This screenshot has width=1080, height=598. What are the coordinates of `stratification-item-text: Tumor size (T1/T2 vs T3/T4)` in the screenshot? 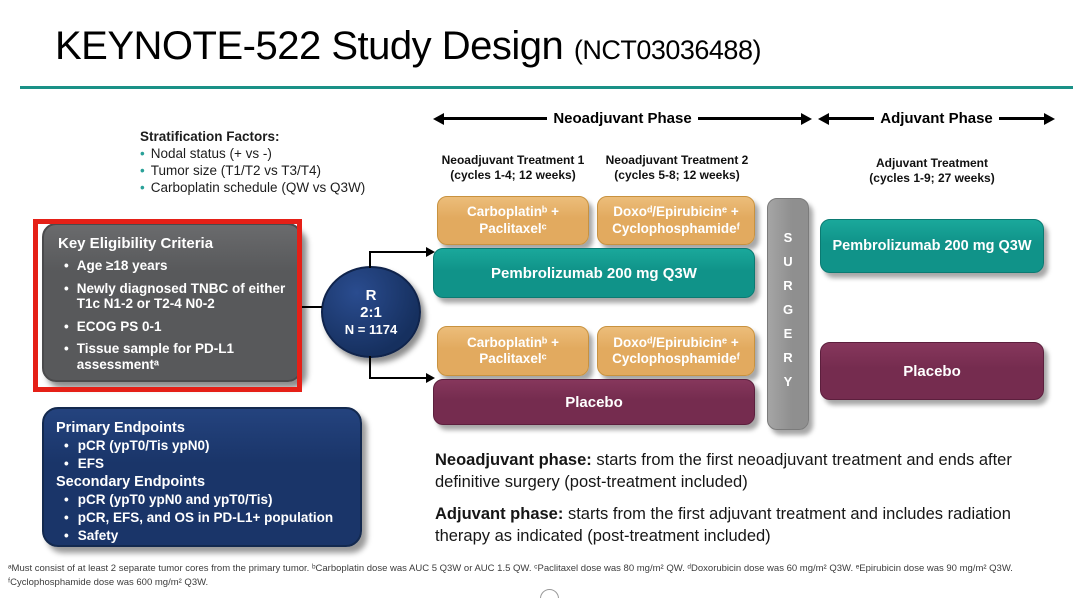 It's located at (236, 170).